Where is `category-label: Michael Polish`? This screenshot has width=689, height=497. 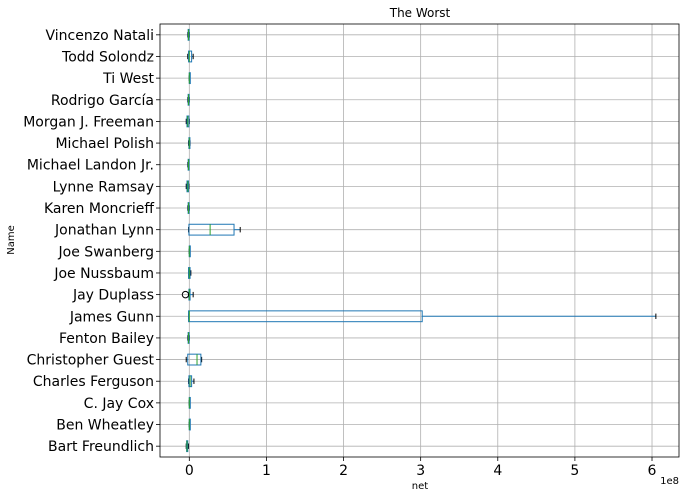 category-label: Michael Polish is located at coordinates (104, 144).